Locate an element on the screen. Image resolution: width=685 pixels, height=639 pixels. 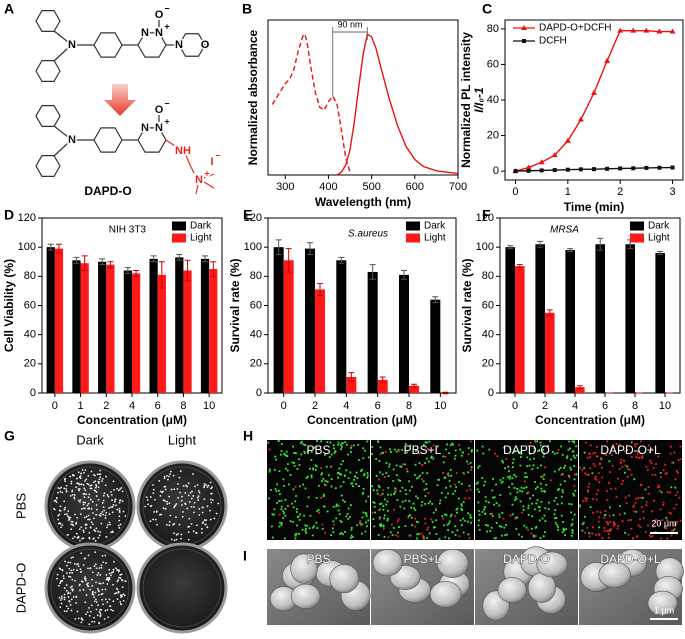
atom-label: O is located at coordinates (205, 45).